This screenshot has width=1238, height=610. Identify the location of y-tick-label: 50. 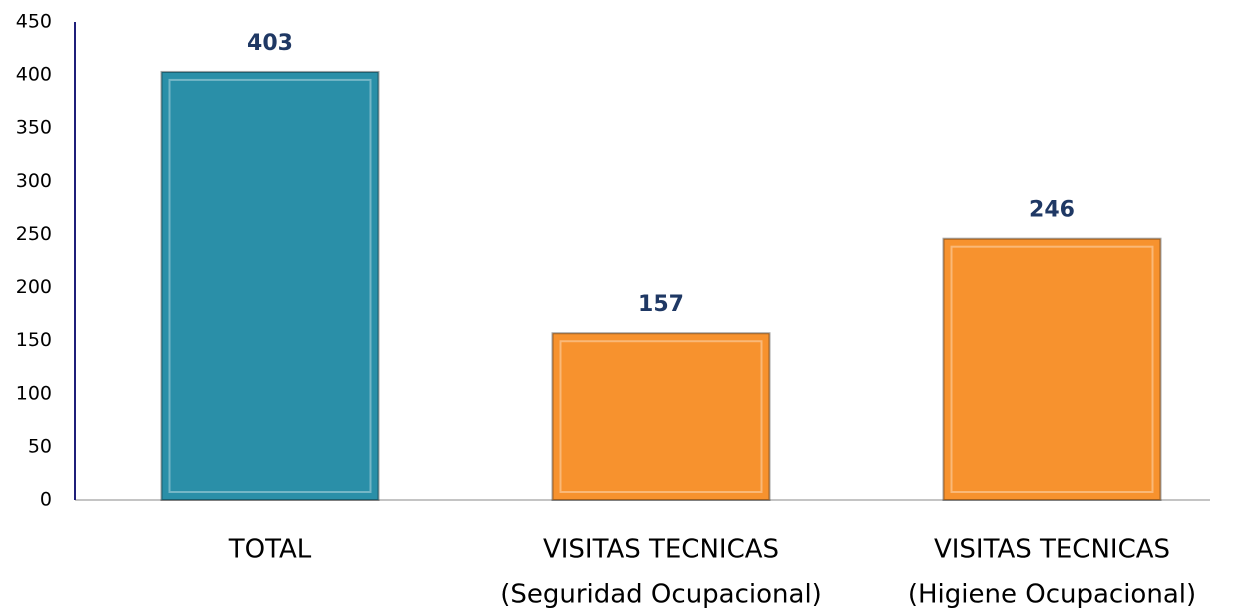
(40, 446).